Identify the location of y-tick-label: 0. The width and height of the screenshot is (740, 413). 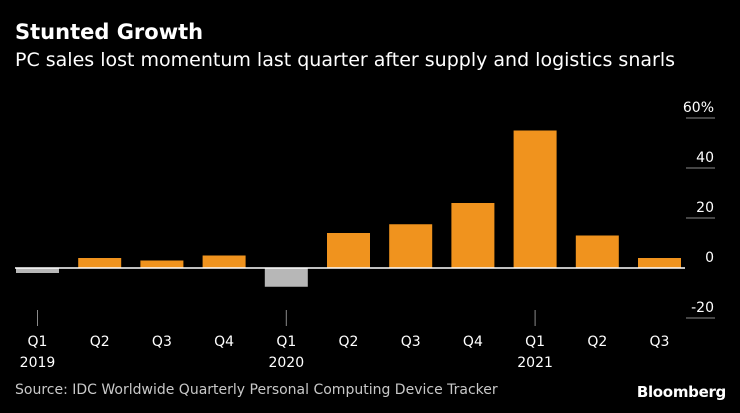
(709, 258).